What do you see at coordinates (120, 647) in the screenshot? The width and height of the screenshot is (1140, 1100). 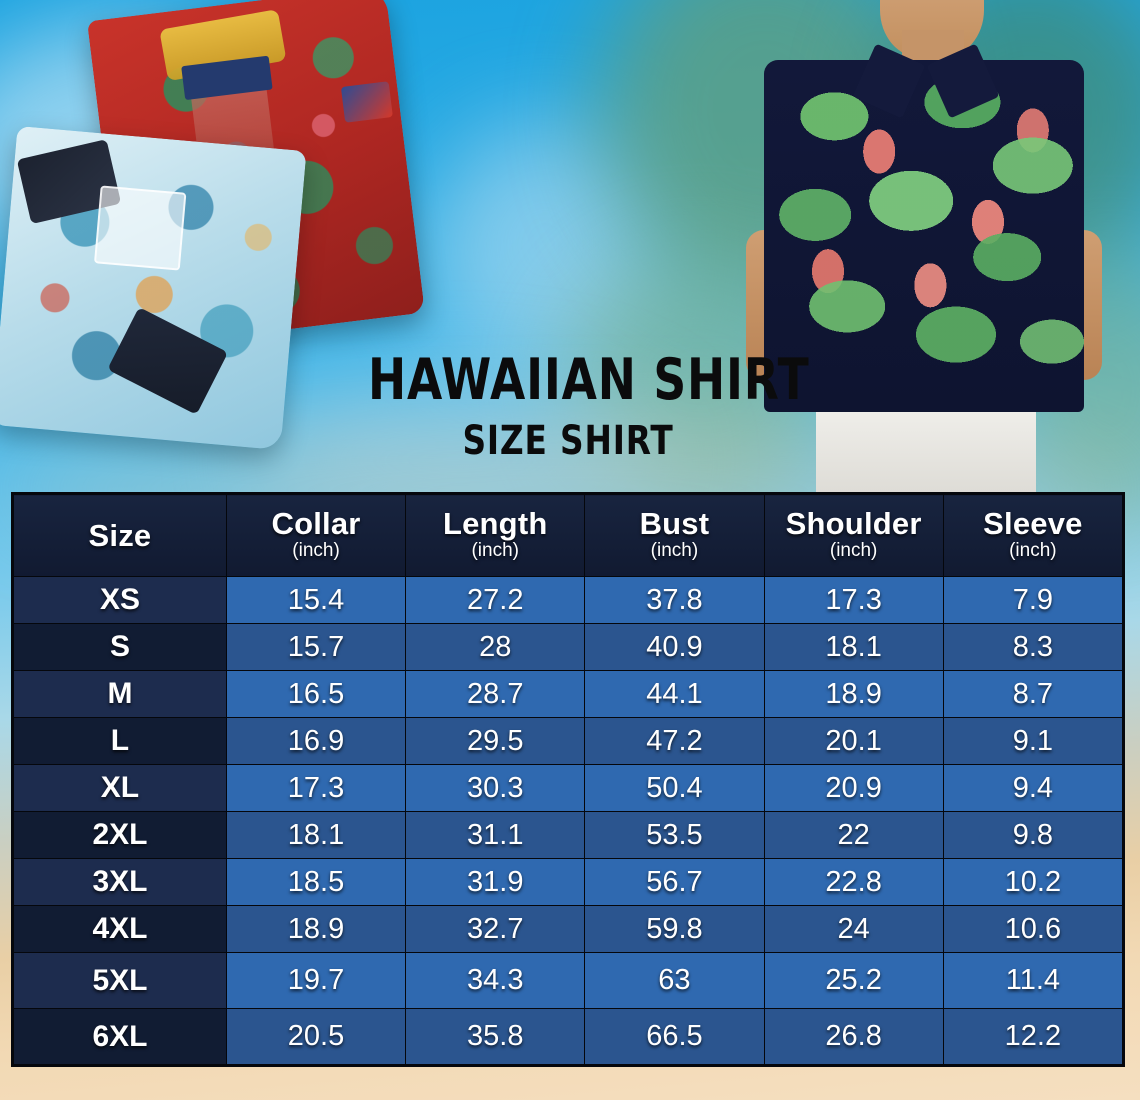 I see `cell-size: S` at bounding box center [120, 647].